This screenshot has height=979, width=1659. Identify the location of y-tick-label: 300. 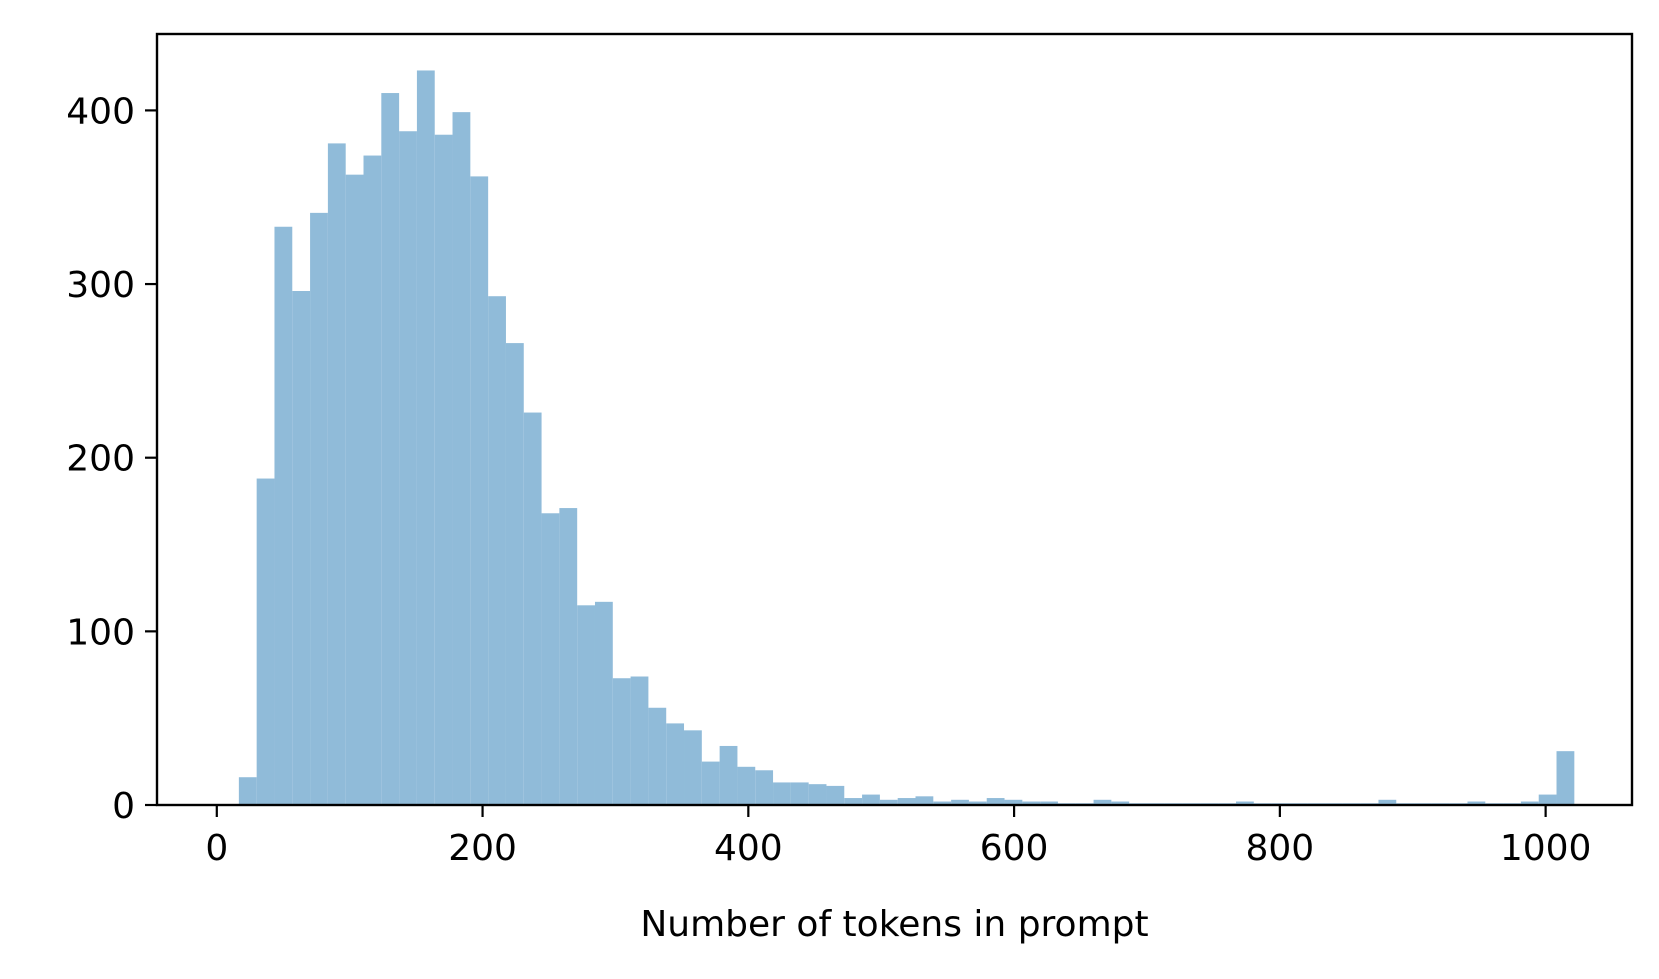
(100, 285).